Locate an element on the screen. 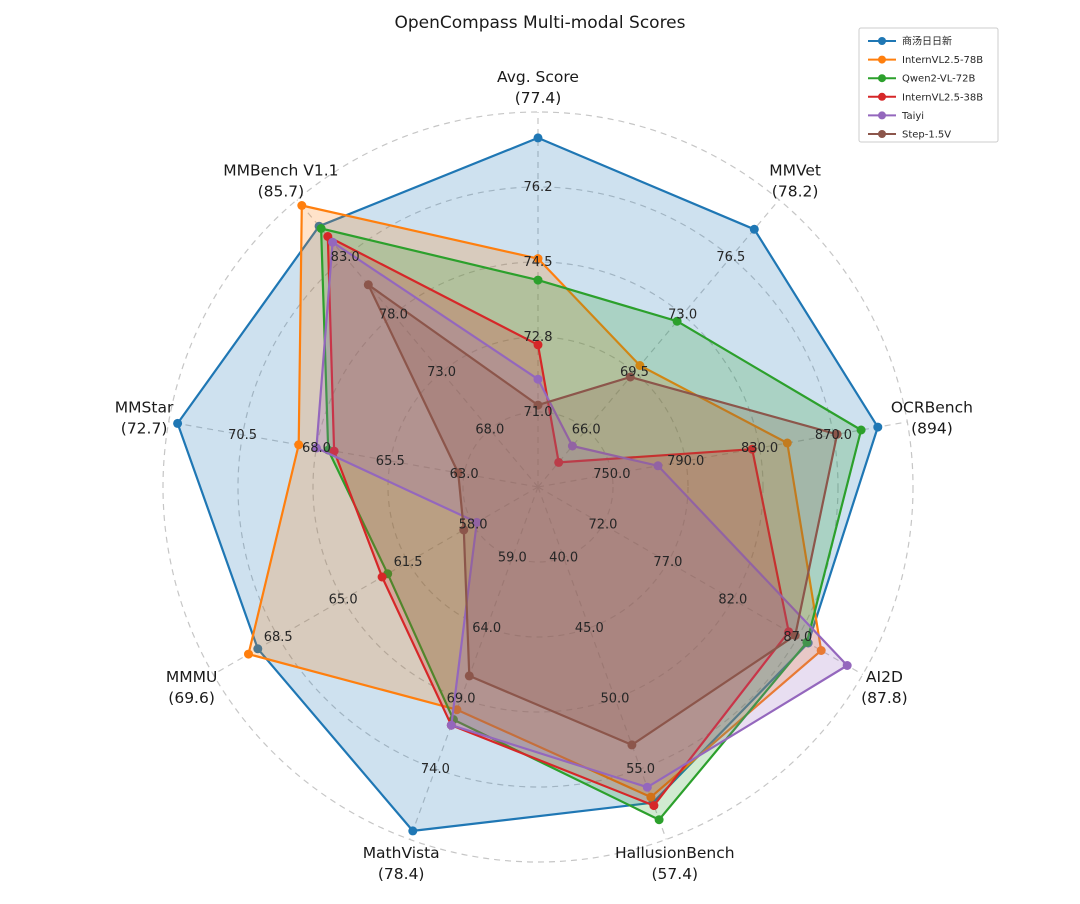 Image resolution: width=1080 pixels, height=904 pixels. legend-entry: InternVL2.5-38B is located at coordinates (925, 97).